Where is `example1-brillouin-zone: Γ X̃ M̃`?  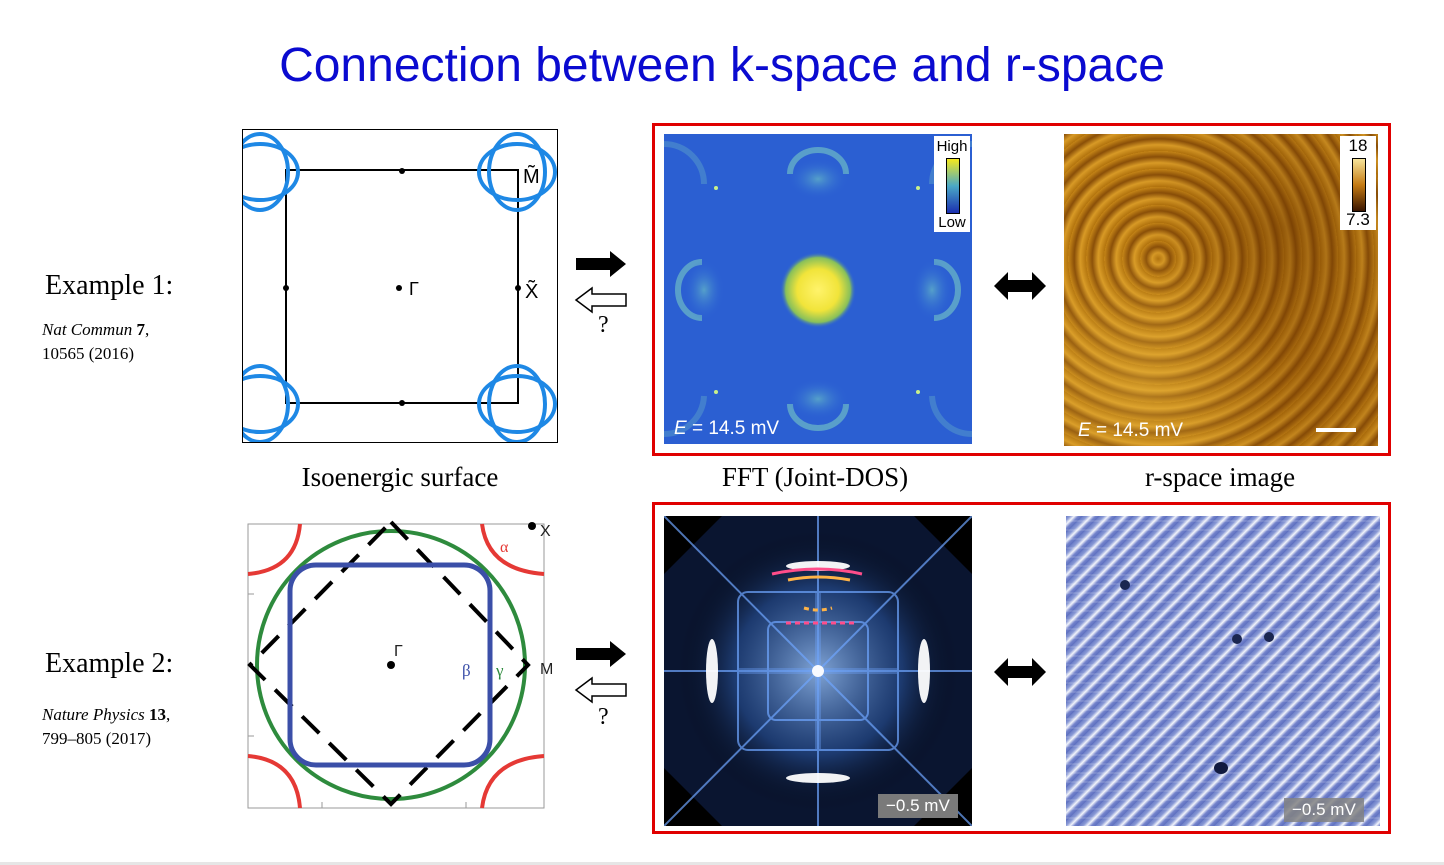 example1-brillouin-zone: Γ X̃ M̃ is located at coordinates (389, 286).